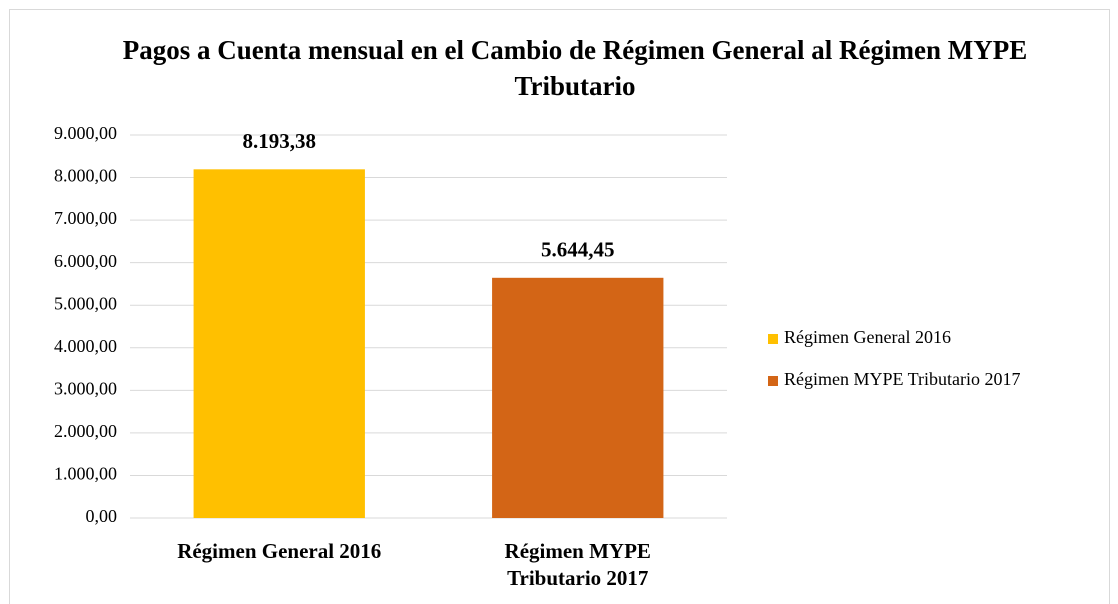 This screenshot has width=1118, height=604. I want to click on y-tick-label: 8.000,00, so click(85, 176).